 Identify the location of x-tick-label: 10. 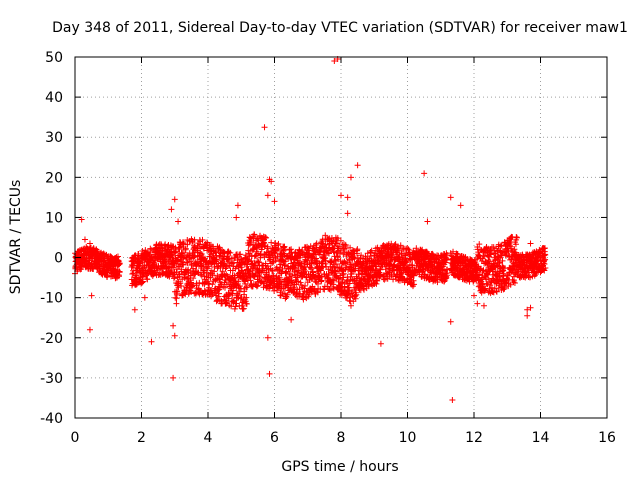
(408, 438).